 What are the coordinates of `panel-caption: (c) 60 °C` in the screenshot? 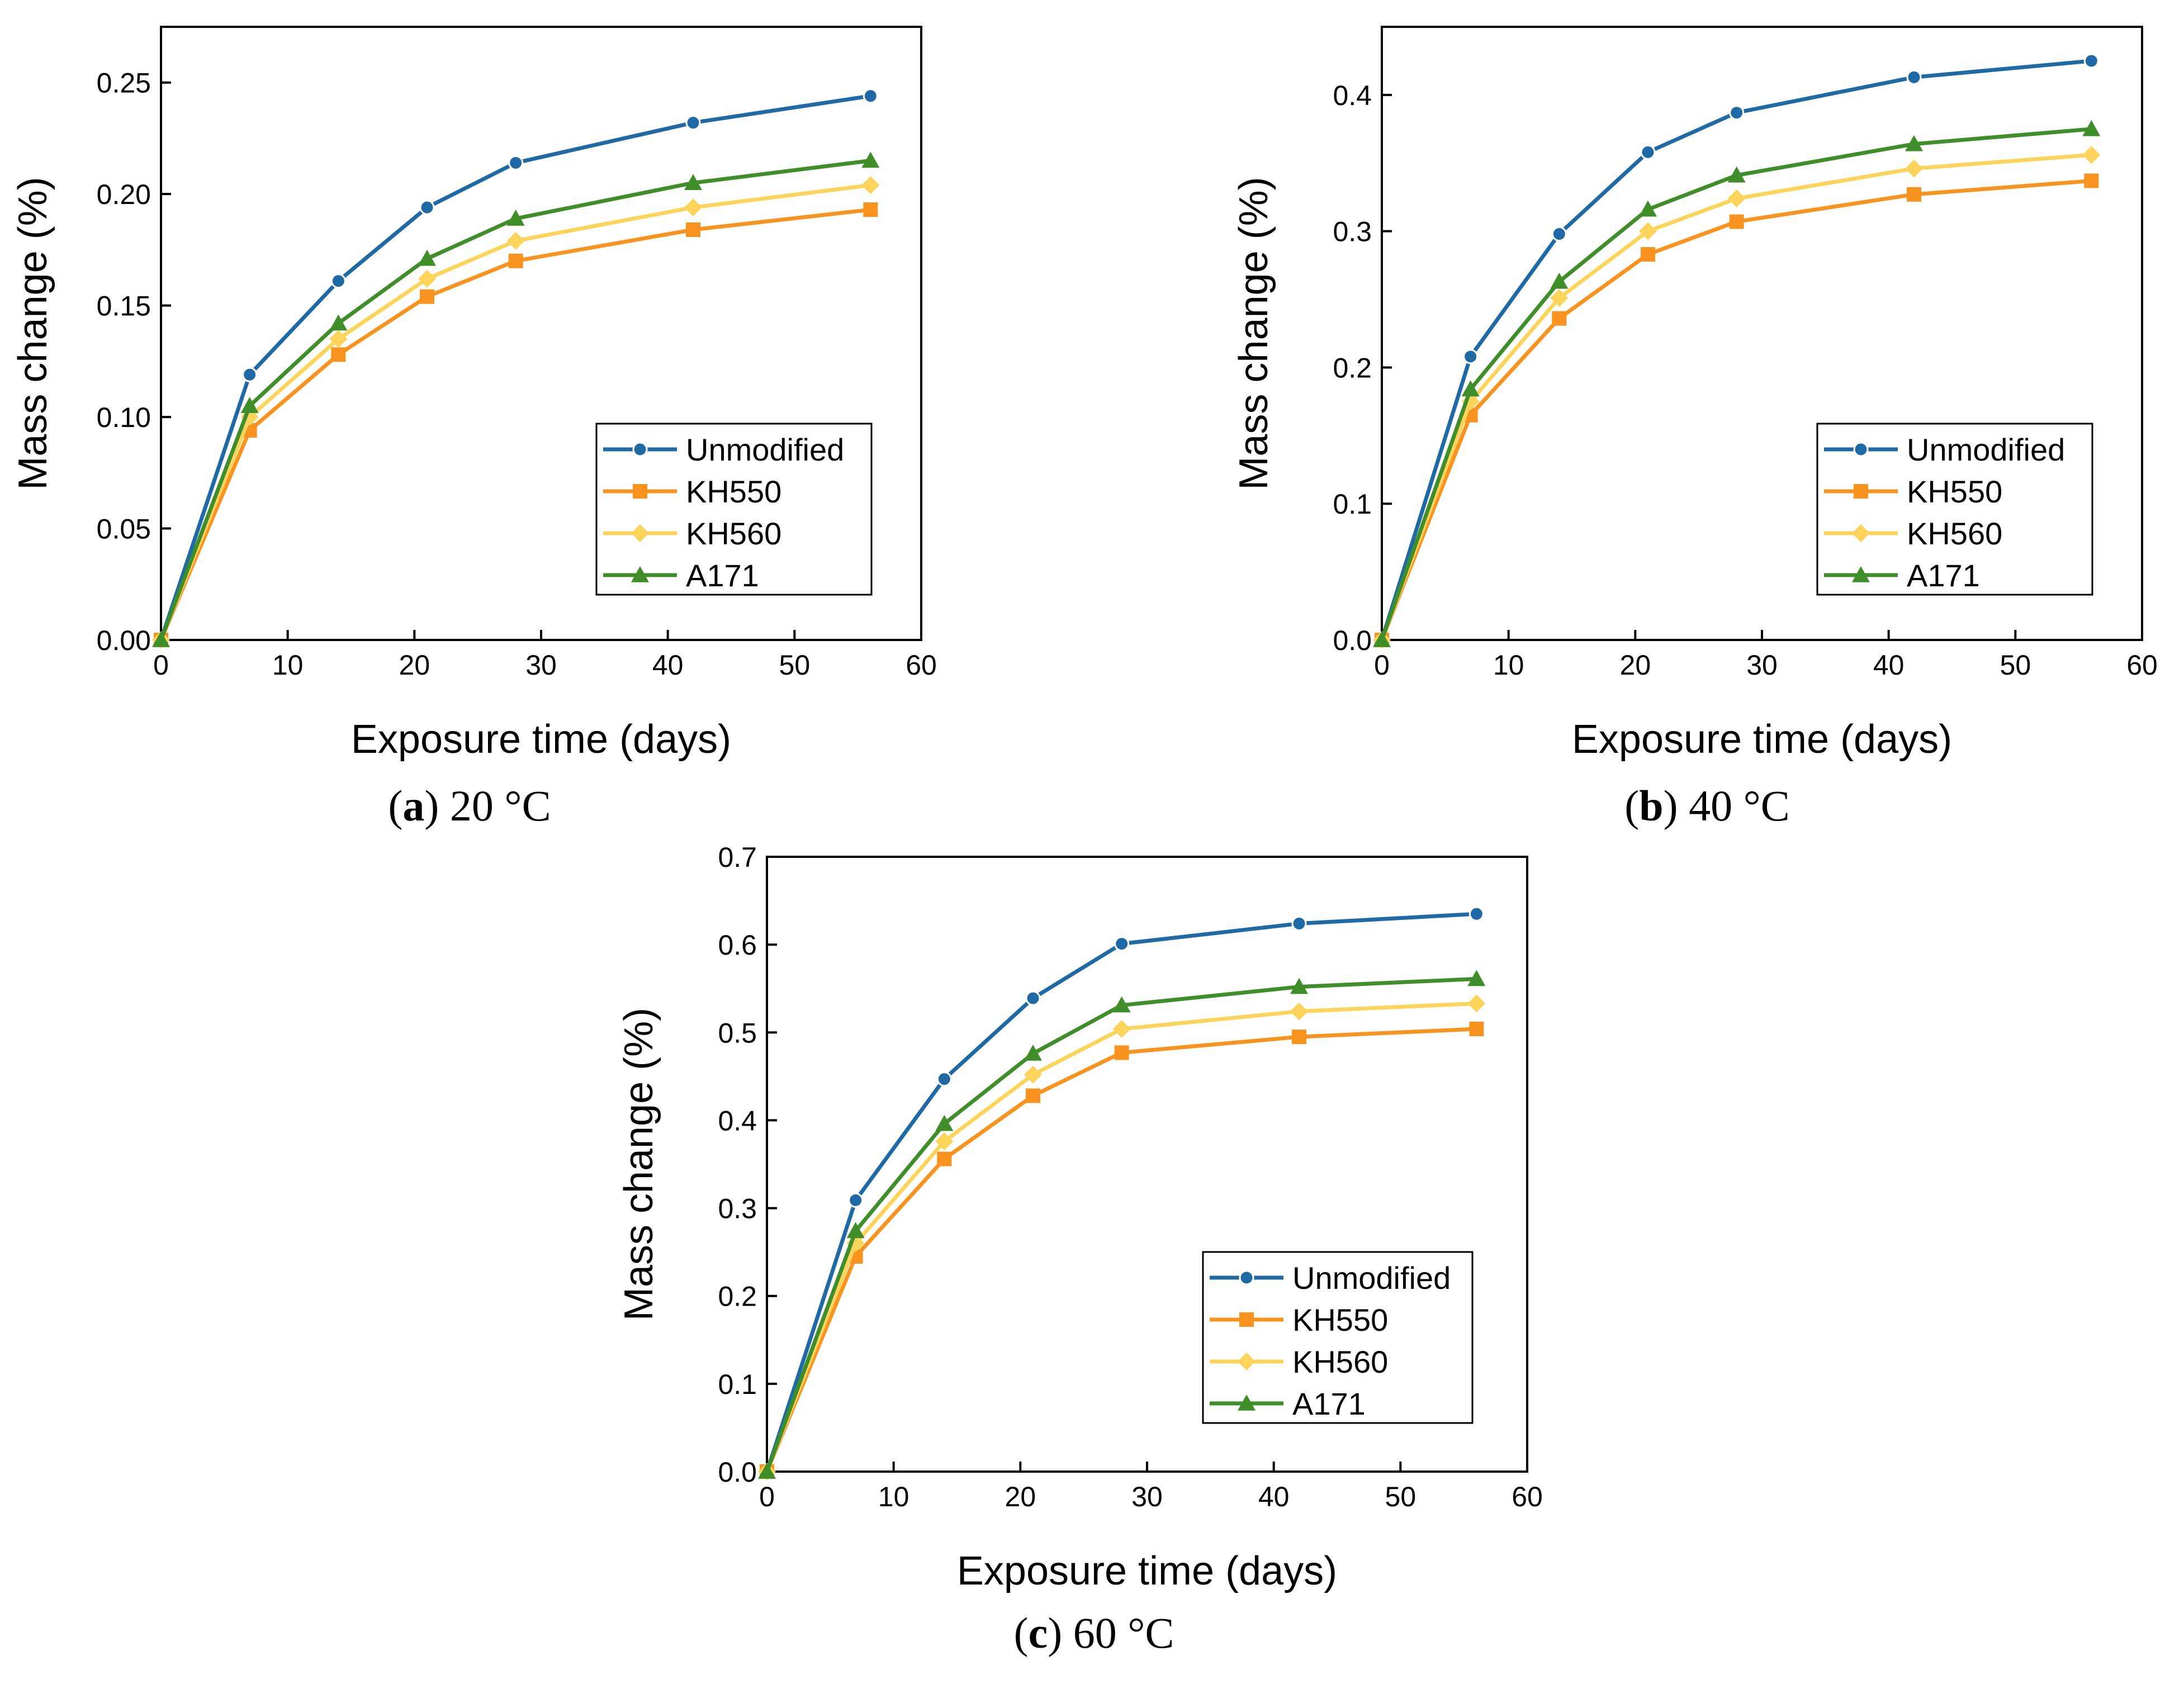 It's located at (1094, 1633).